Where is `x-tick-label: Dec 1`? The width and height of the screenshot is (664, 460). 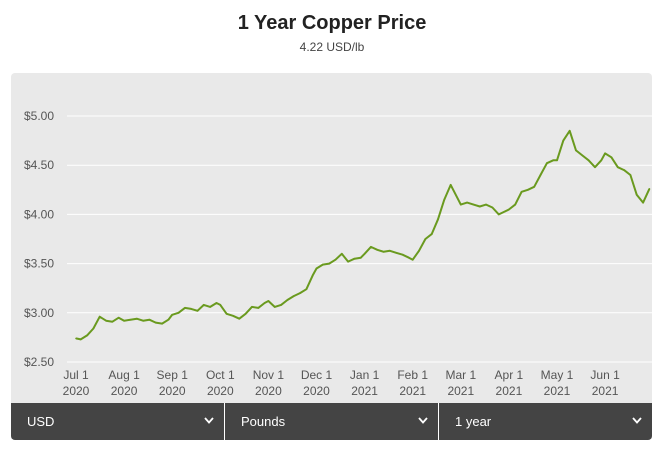
x-tick-label: Dec 1 is located at coordinates (317, 375).